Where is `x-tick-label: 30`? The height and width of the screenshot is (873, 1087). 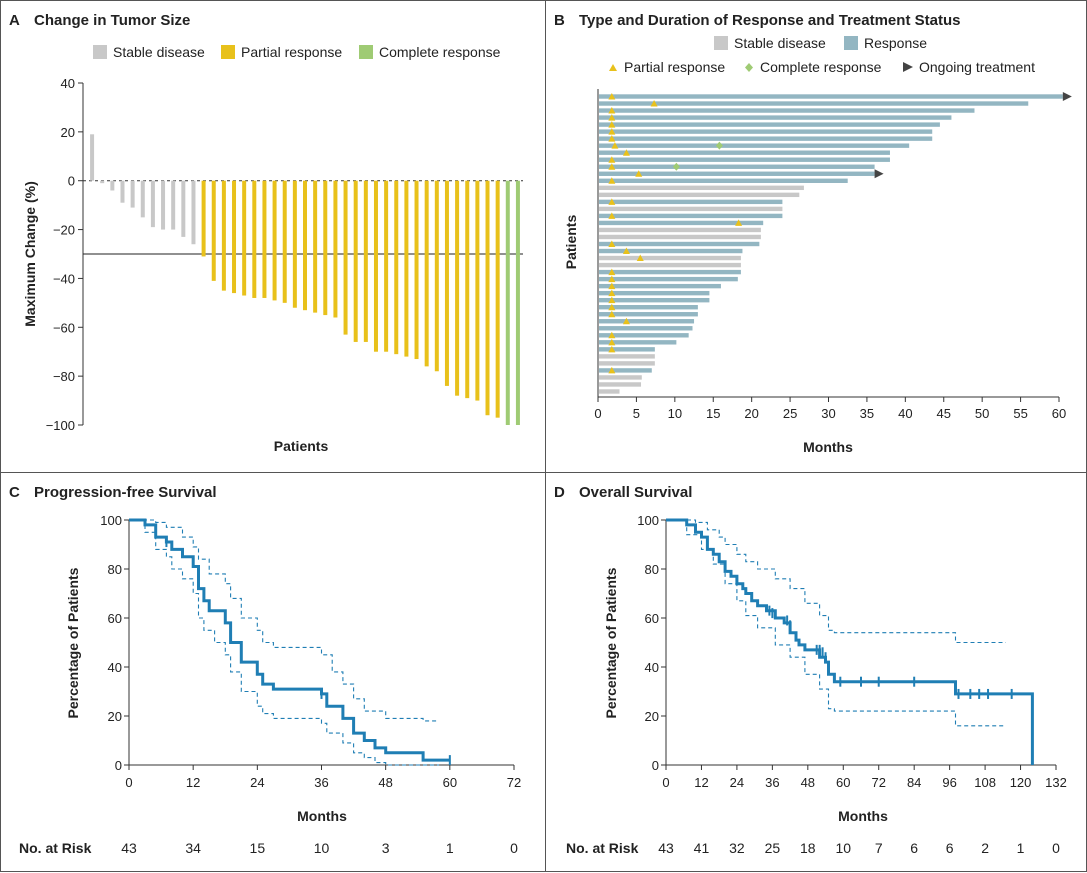
x-tick-label: 30 is located at coordinates (828, 413).